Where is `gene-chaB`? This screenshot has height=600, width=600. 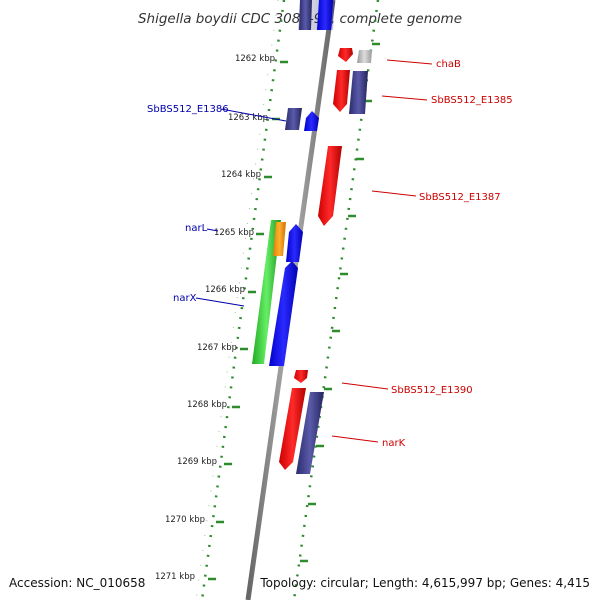 gene-chaB is located at coordinates (345, 55).